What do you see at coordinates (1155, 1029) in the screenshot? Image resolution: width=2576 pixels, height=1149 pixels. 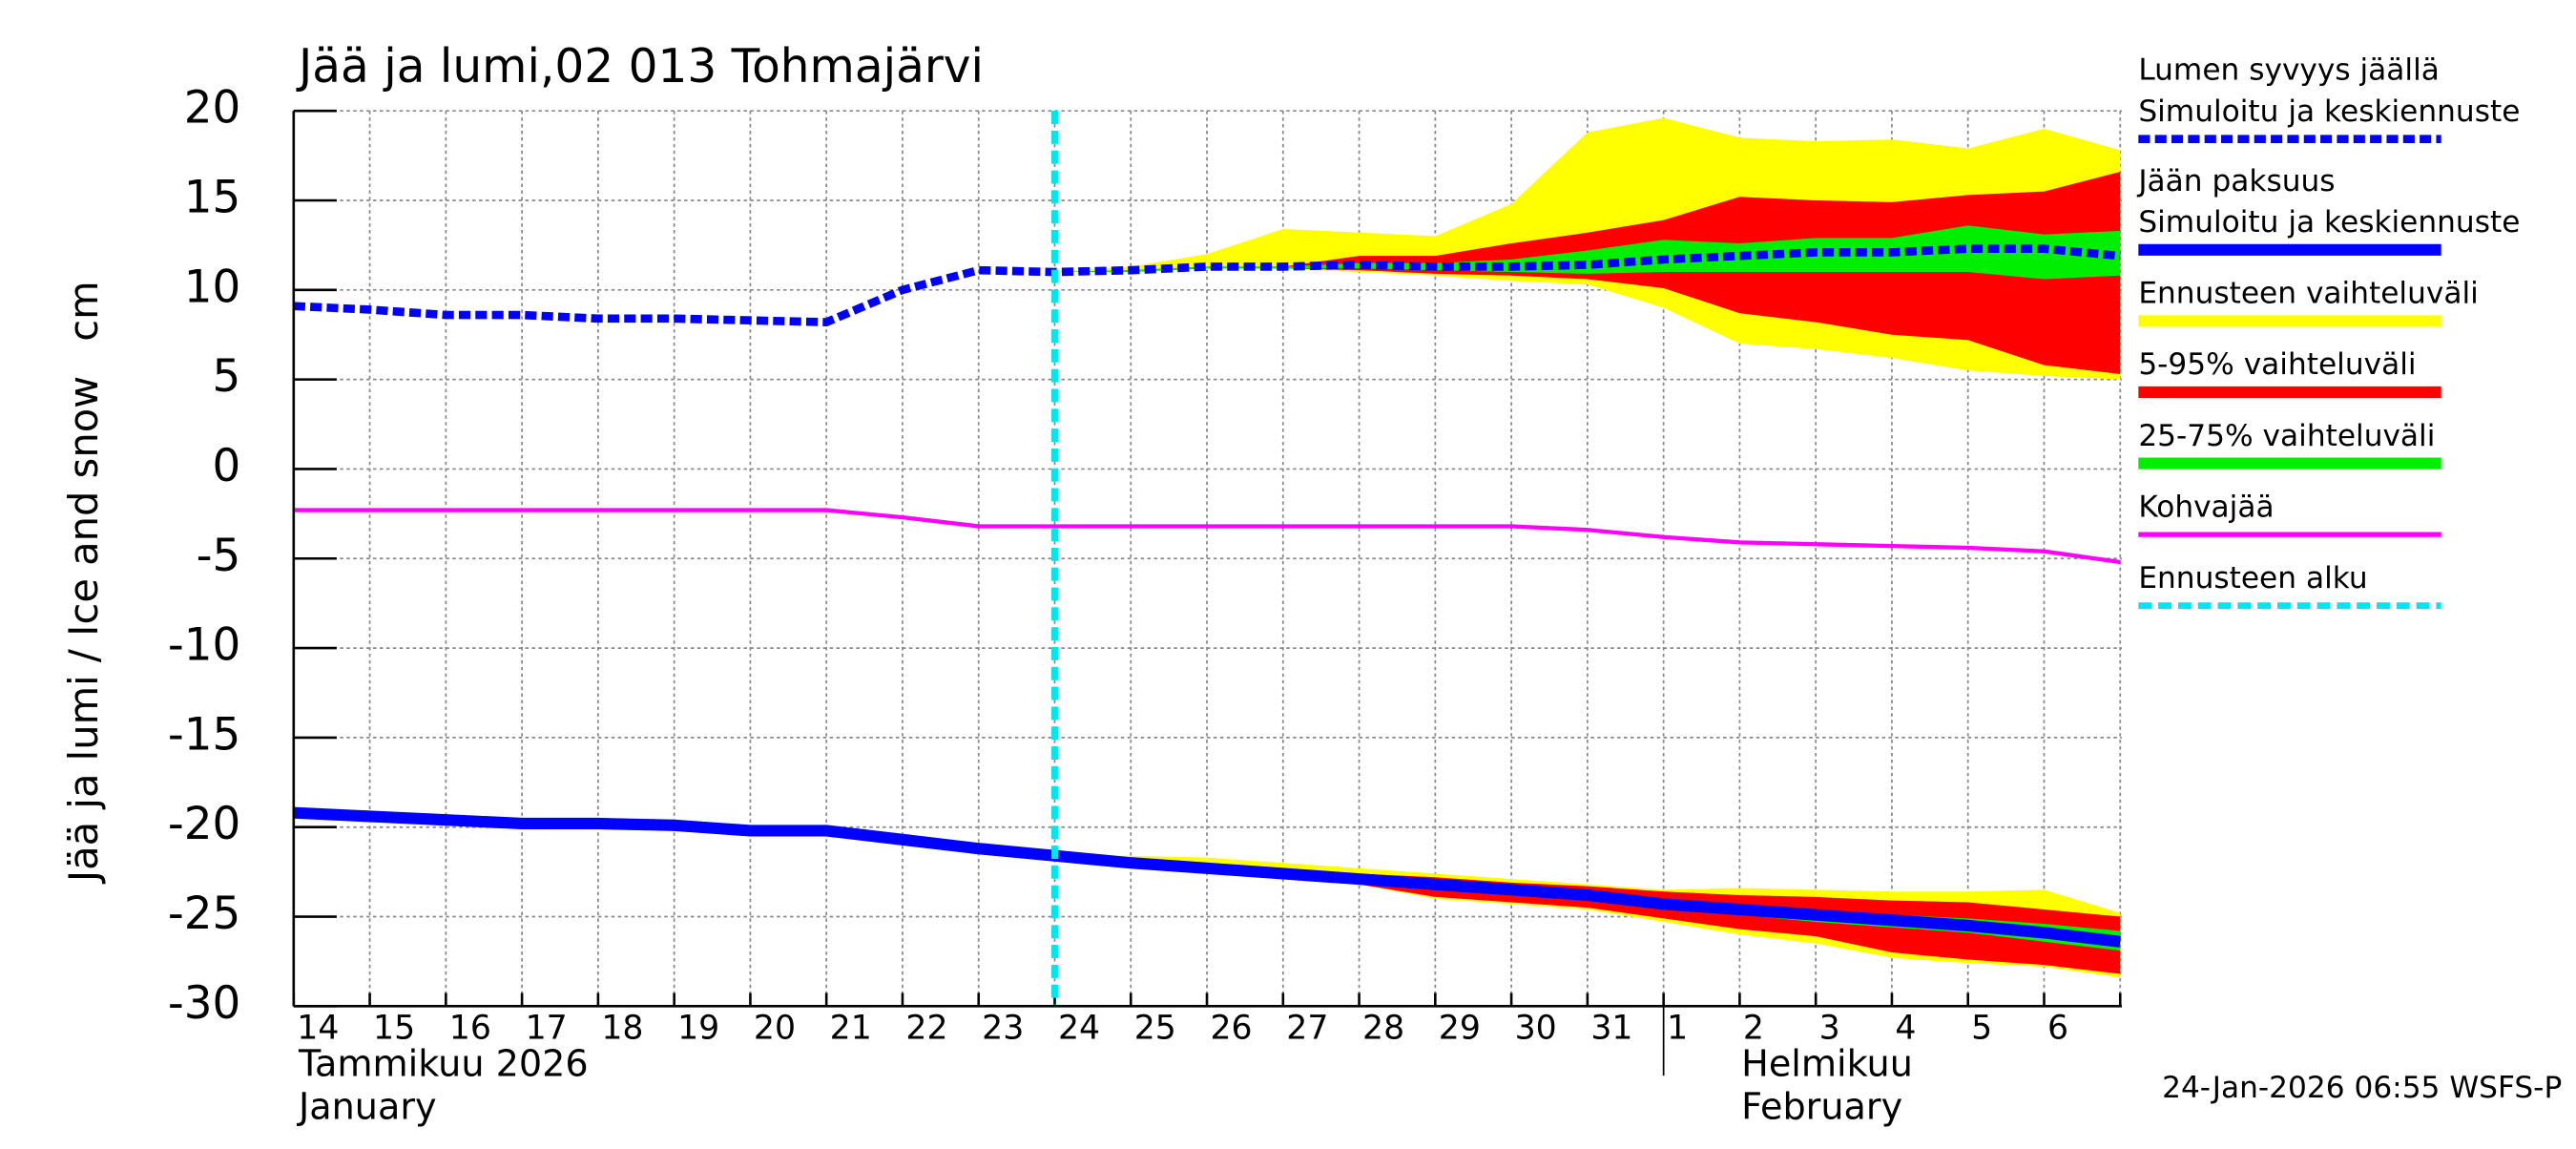 I see `x-tick-label: 25` at bounding box center [1155, 1029].